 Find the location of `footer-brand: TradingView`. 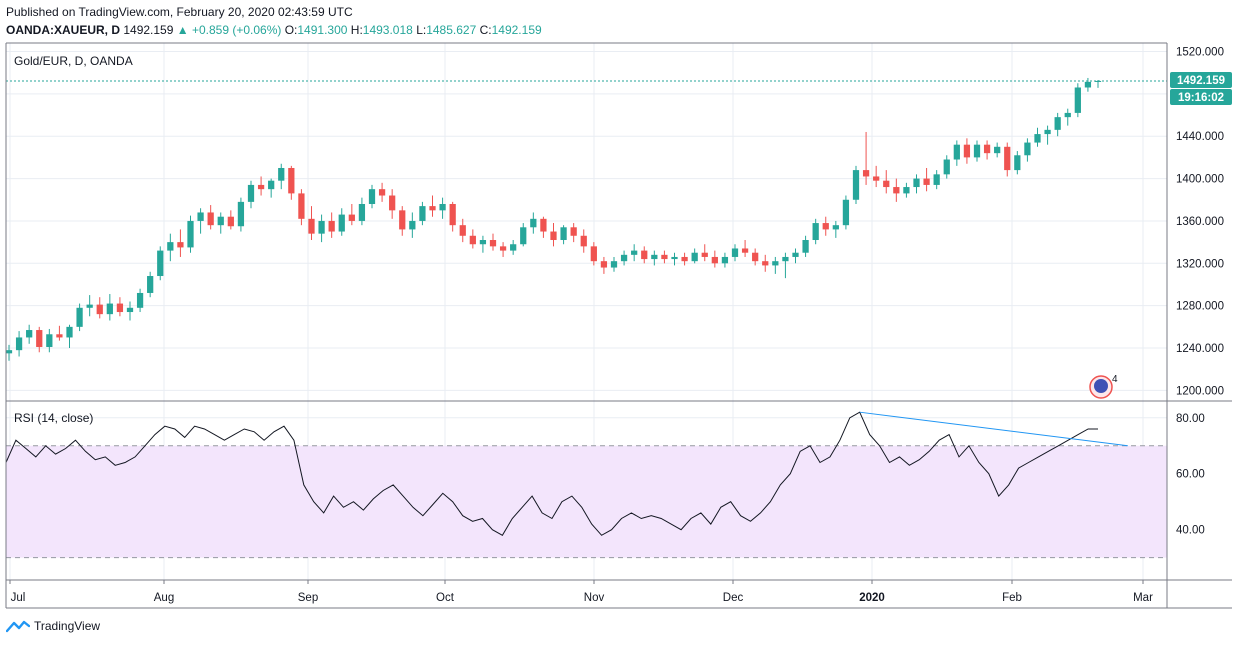

footer-brand: TradingView is located at coordinates (53, 626).